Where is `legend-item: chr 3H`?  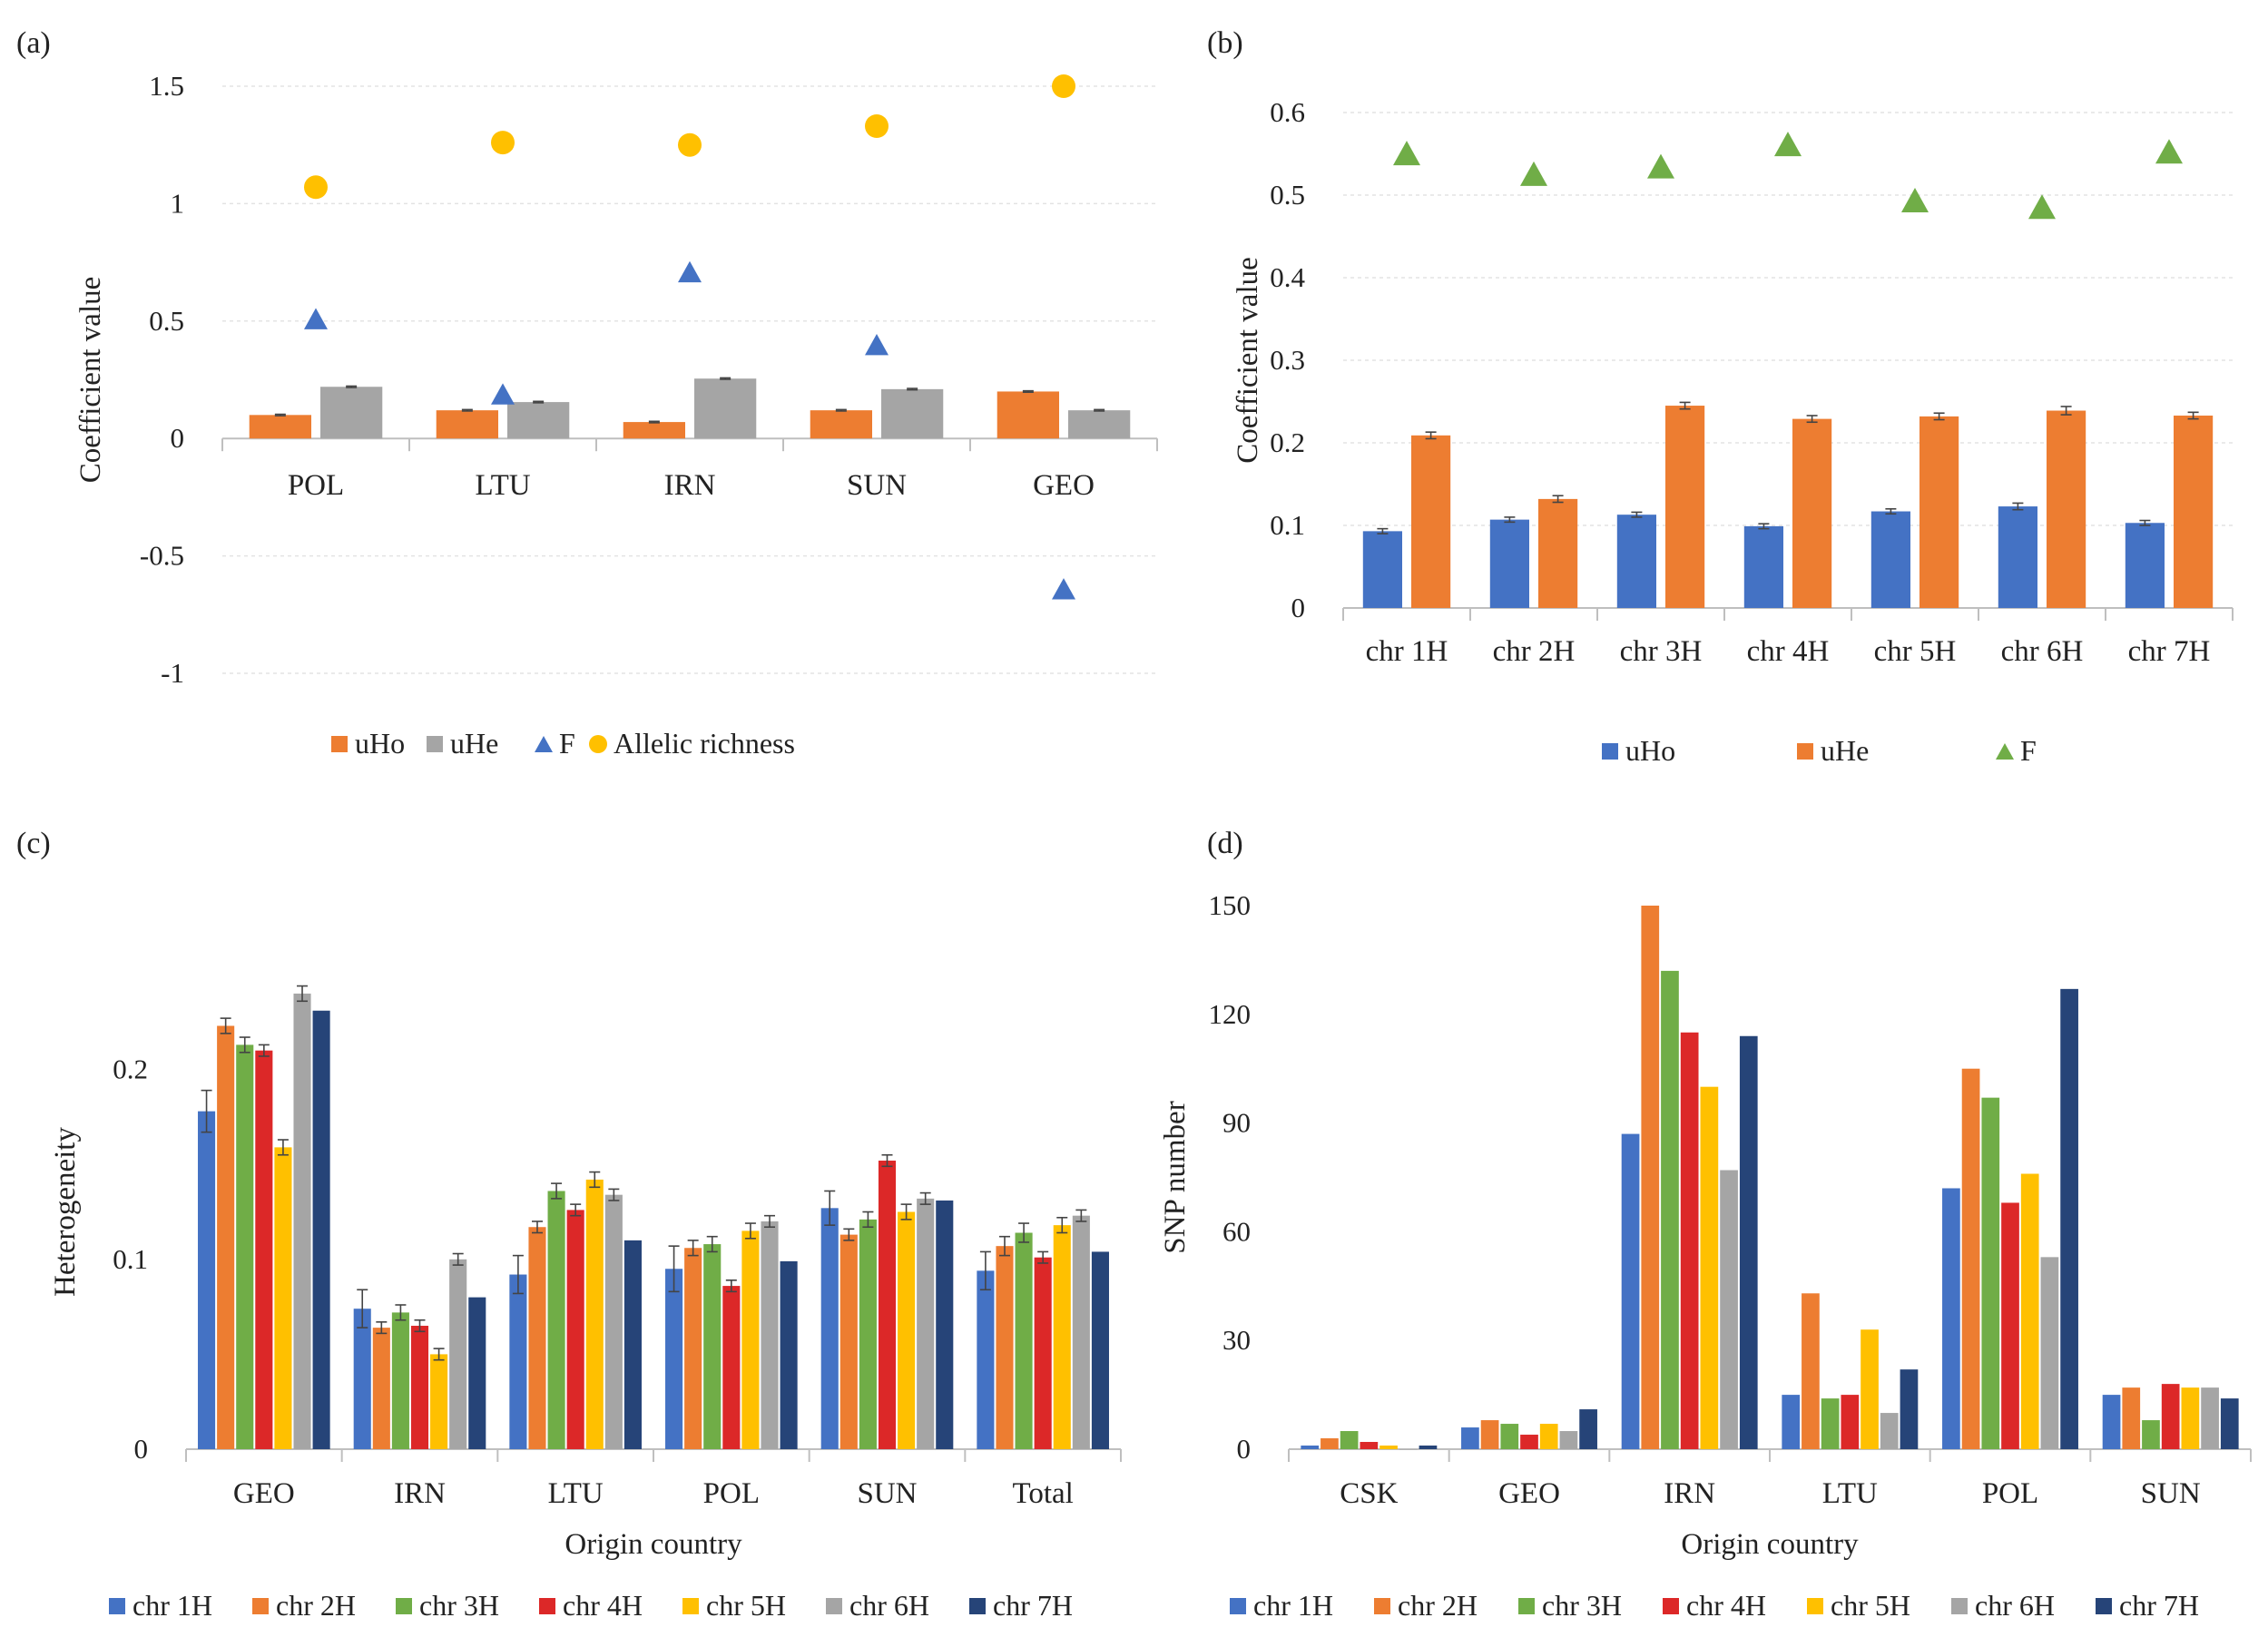 legend-item: chr 3H is located at coordinates (447, 1605).